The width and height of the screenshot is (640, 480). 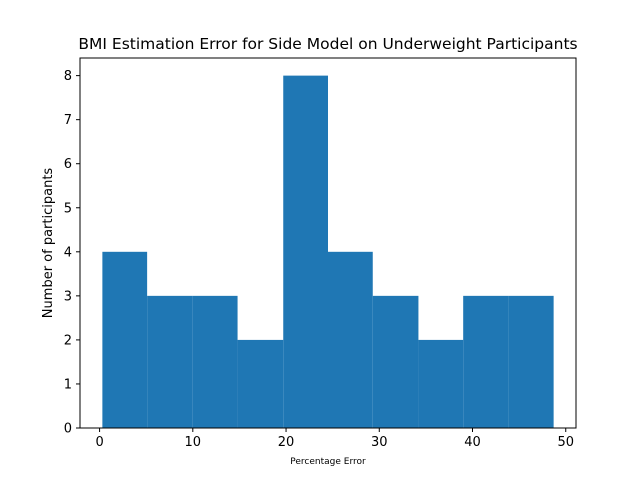 What do you see at coordinates (68, 384) in the screenshot?
I see `y-tick-label-1: 1` at bounding box center [68, 384].